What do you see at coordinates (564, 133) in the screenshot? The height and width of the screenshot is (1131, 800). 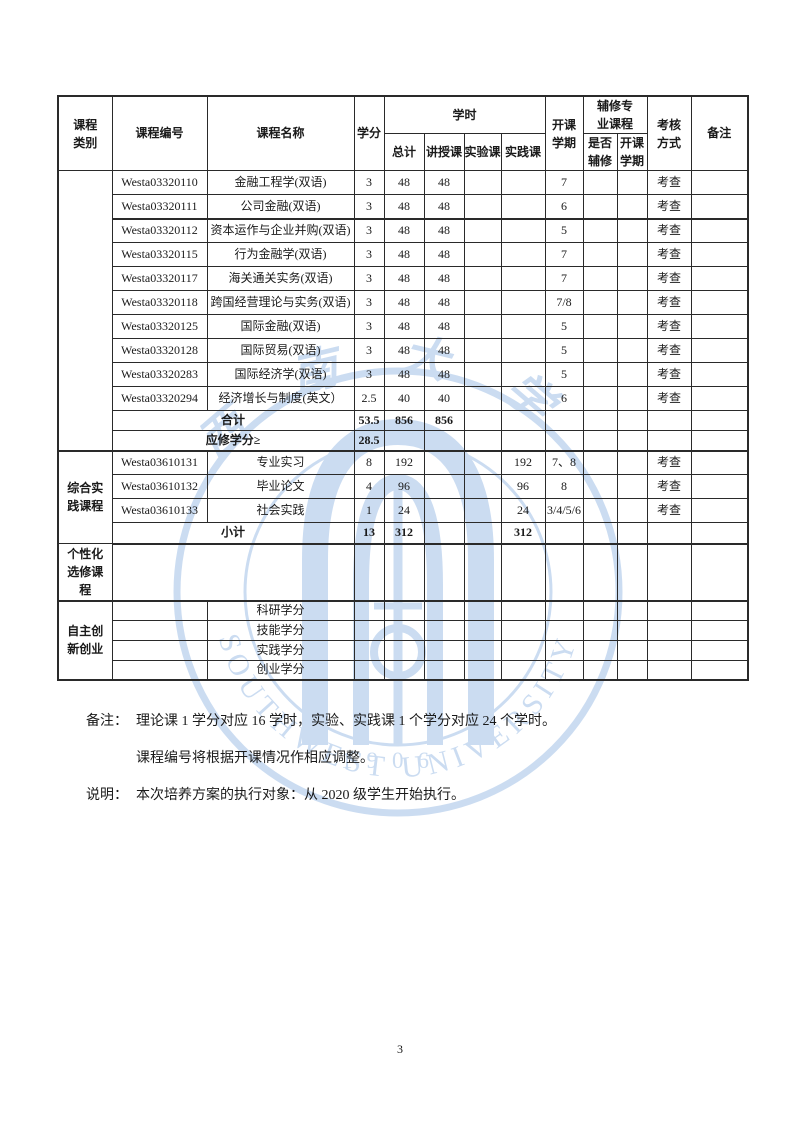 I see `header-semester: 开课学期` at bounding box center [564, 133].